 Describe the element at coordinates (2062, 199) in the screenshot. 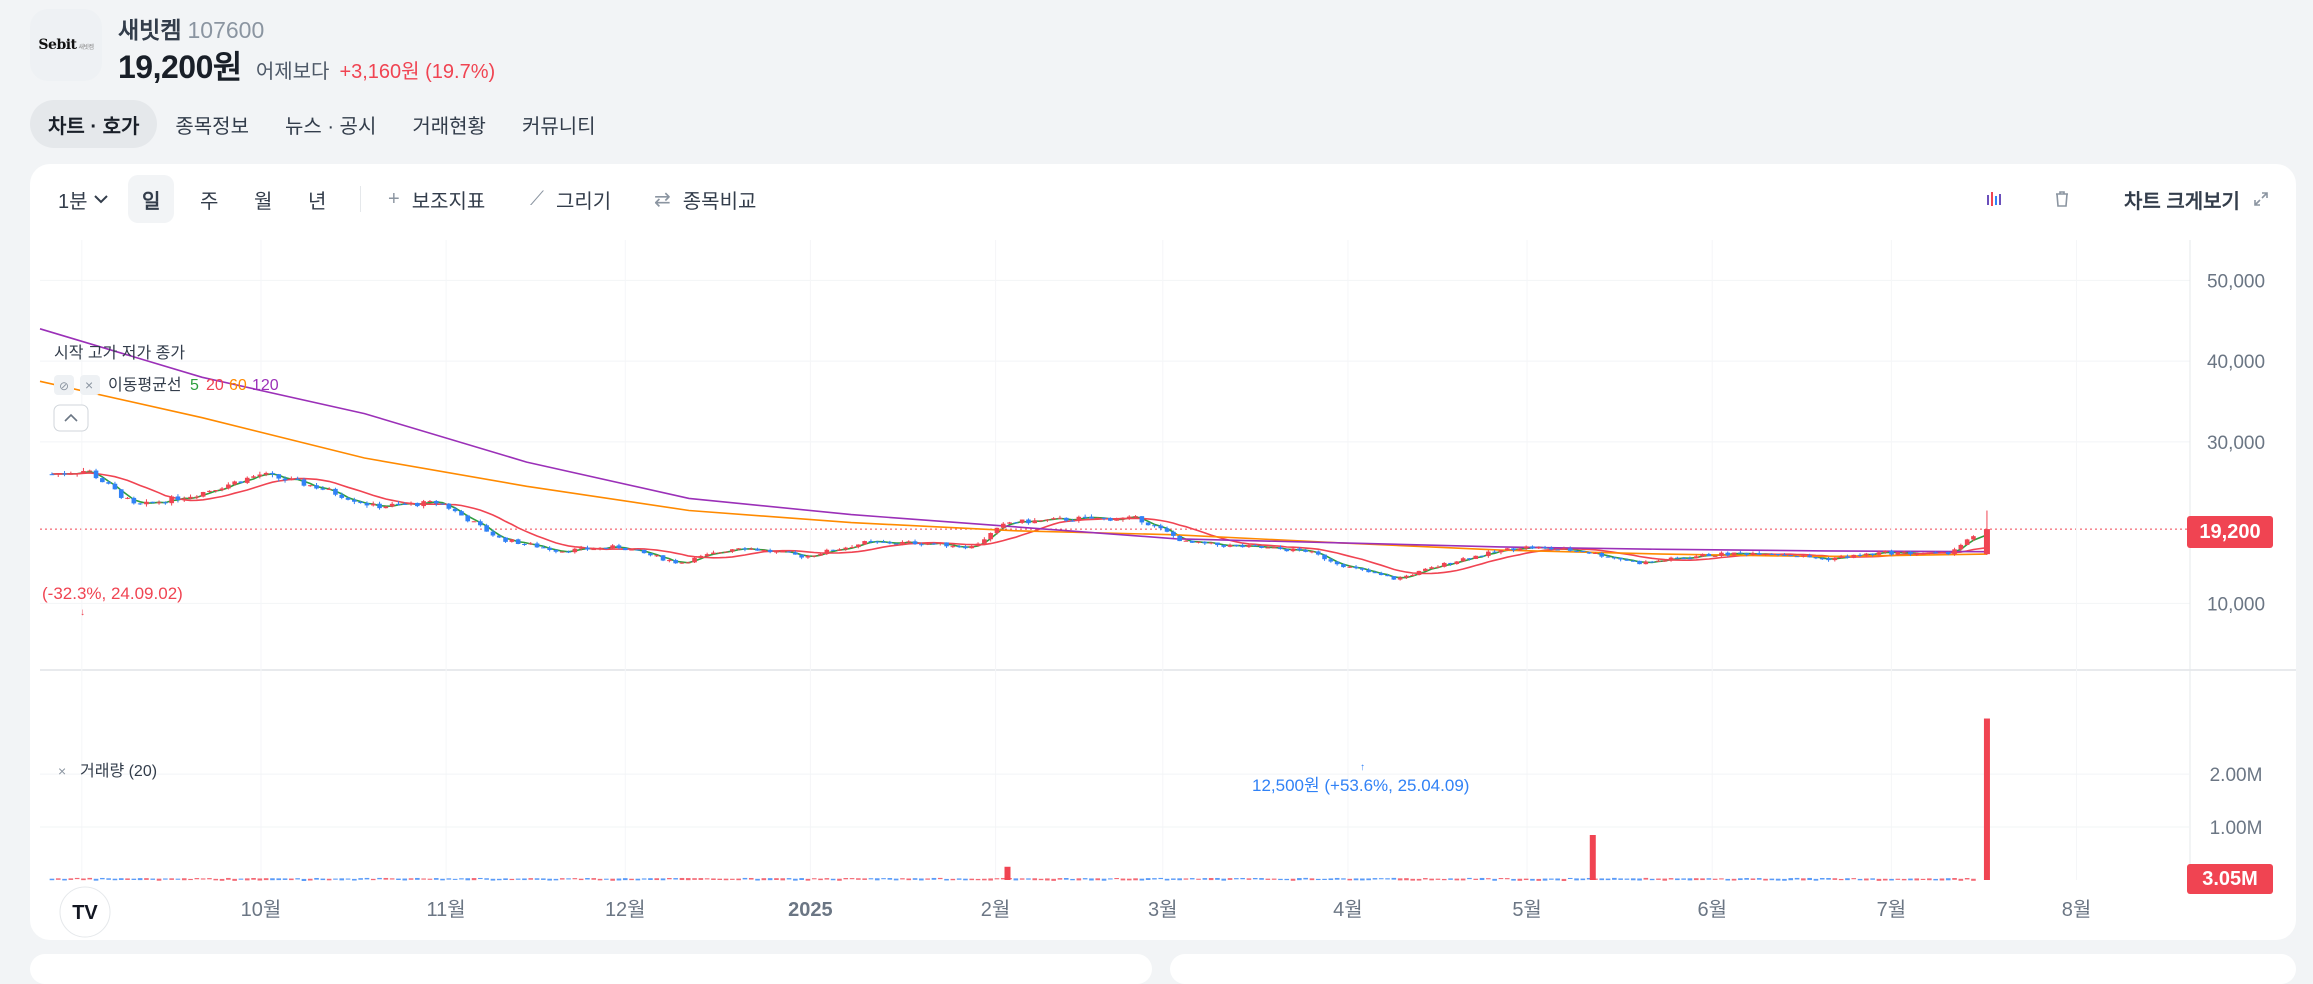

I see `delete-button` at that location.